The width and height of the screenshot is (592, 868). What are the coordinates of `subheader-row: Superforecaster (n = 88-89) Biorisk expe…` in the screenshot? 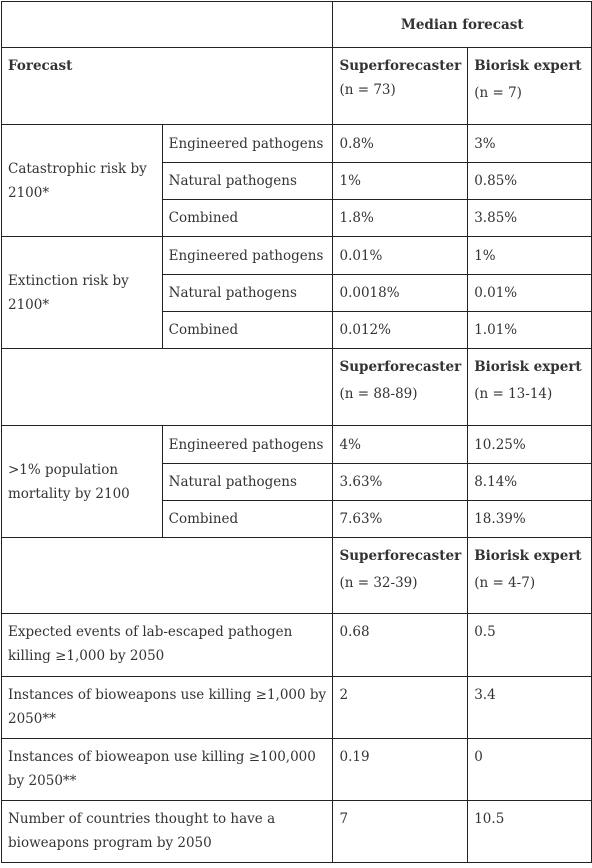 It's located at (296, 387).